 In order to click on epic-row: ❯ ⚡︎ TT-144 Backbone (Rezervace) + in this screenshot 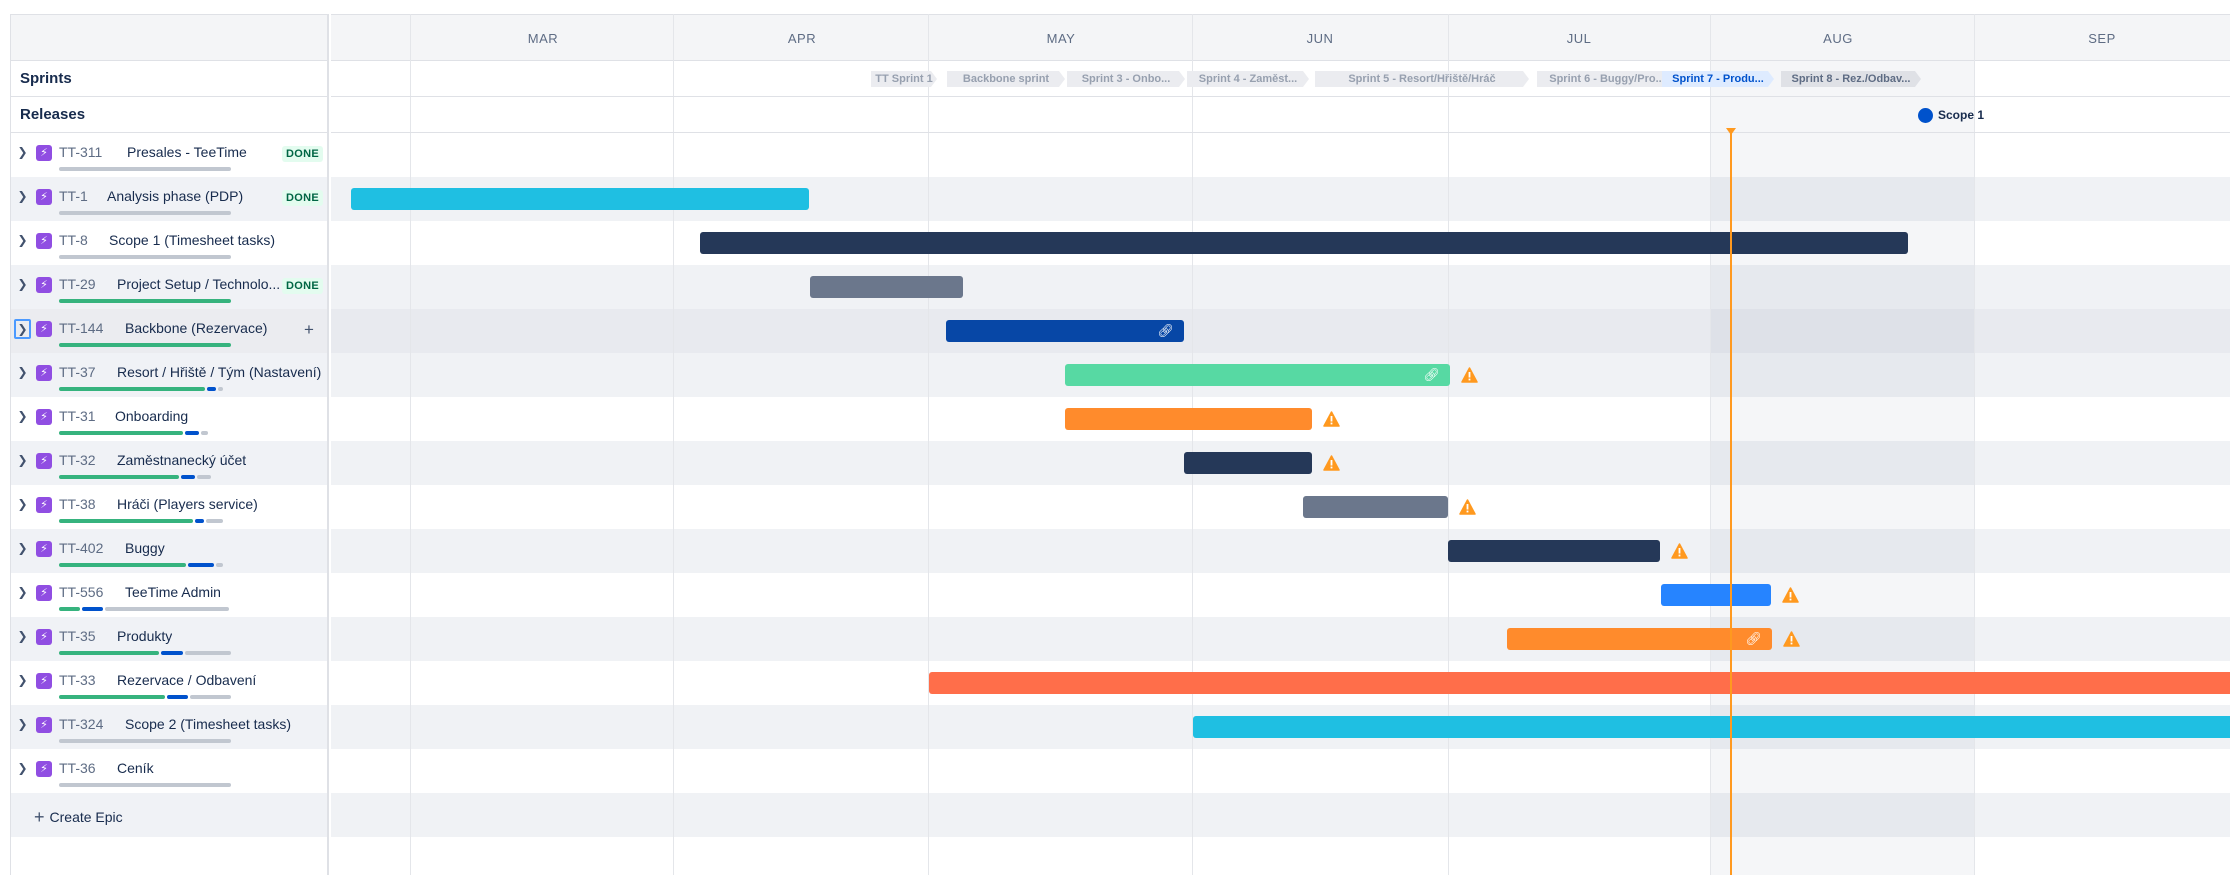, I will do `click(169, 331)`.